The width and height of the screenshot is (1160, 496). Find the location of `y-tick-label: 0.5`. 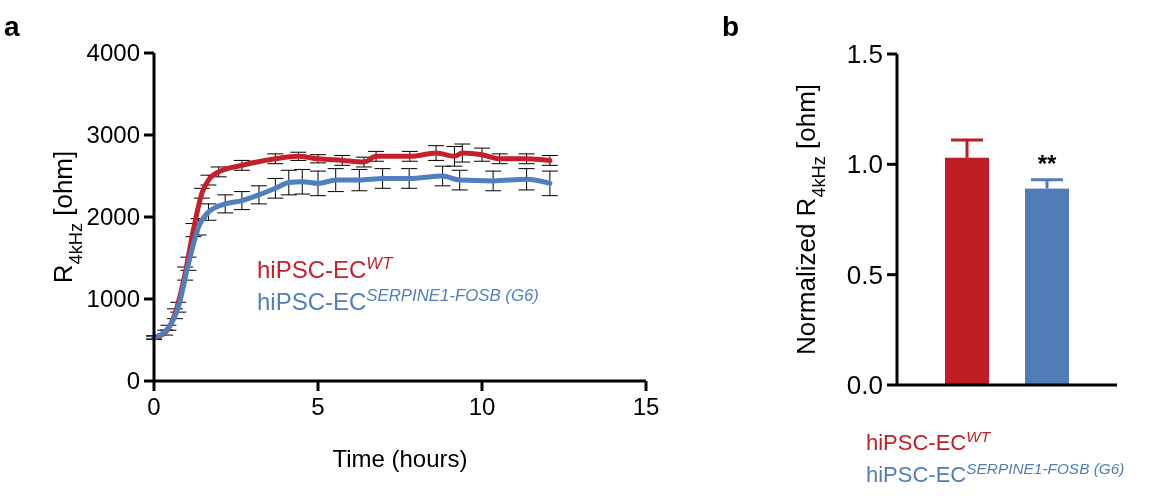

y-tick-label: 0.5 is located at coordinates (864, 274).